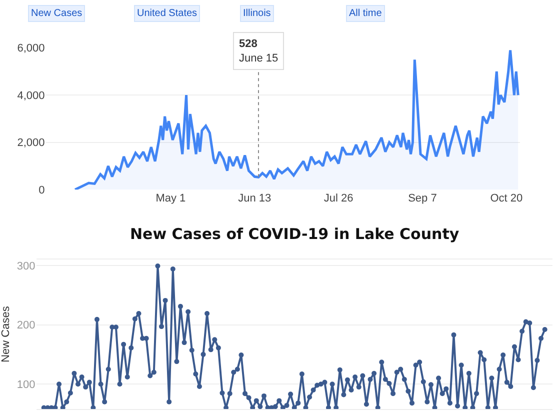 The width and height of the screenshot is (560, 416). What do you see at coordinates (365, 13) in the screenshot?
I see `text: All time` at bounding box center [365, 13].